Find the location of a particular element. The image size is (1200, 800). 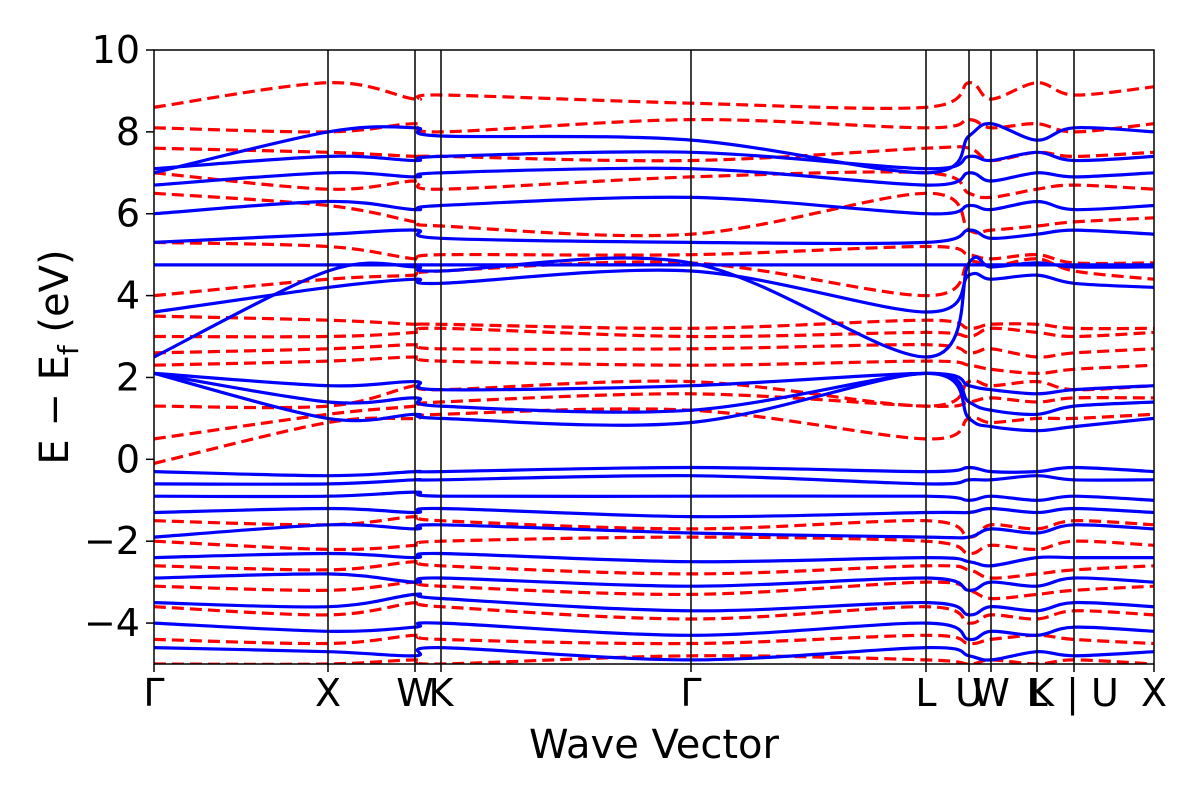

x-tick-label-6: U is located at coordinates (969, 693).